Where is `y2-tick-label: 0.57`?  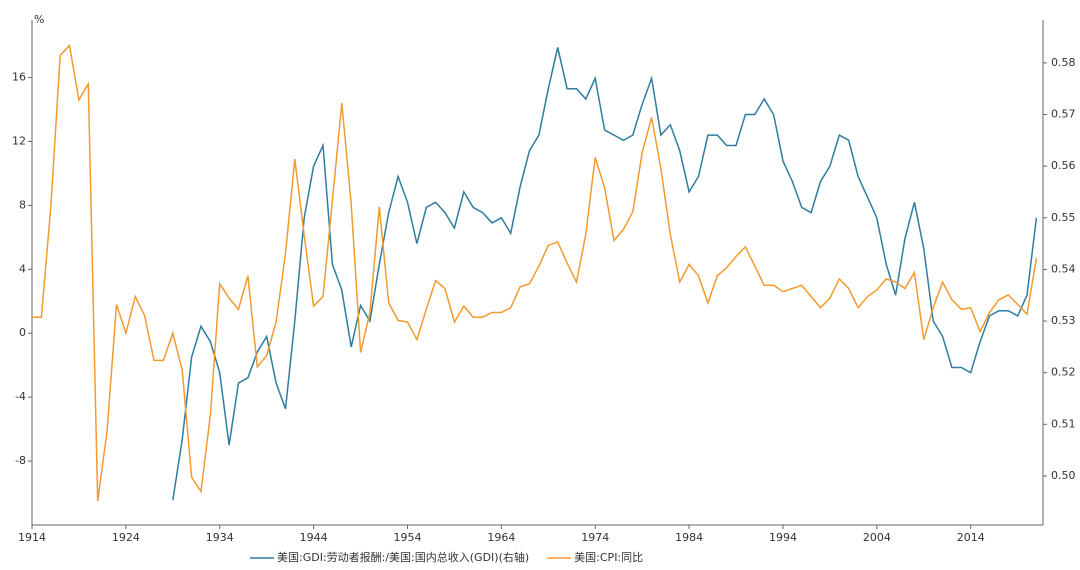 y2-tick-label: 0.57 is located at coordinates (1063, 113).